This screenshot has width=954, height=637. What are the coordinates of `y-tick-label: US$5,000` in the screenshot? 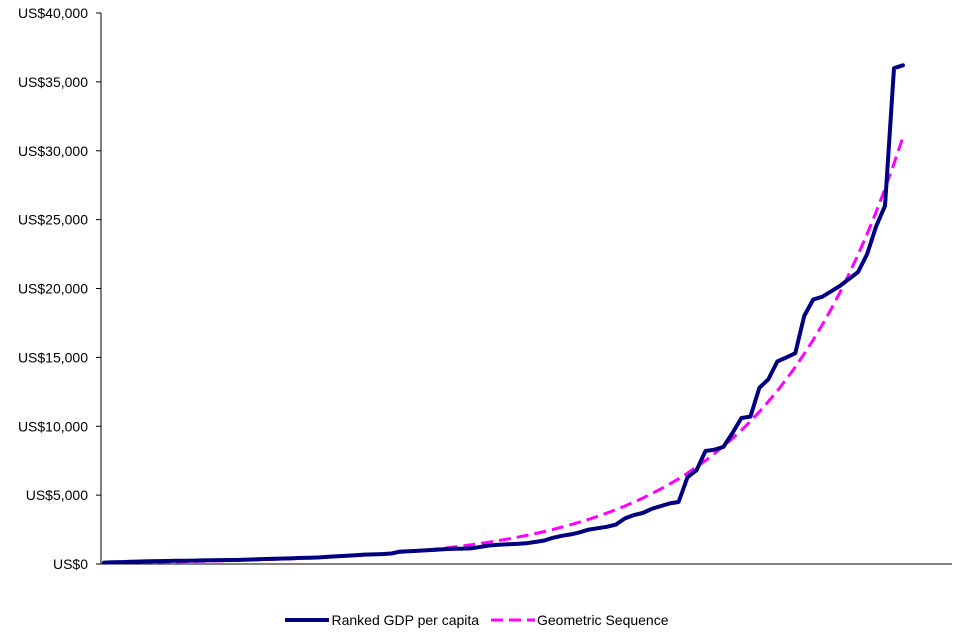 It's located at (57, 495).